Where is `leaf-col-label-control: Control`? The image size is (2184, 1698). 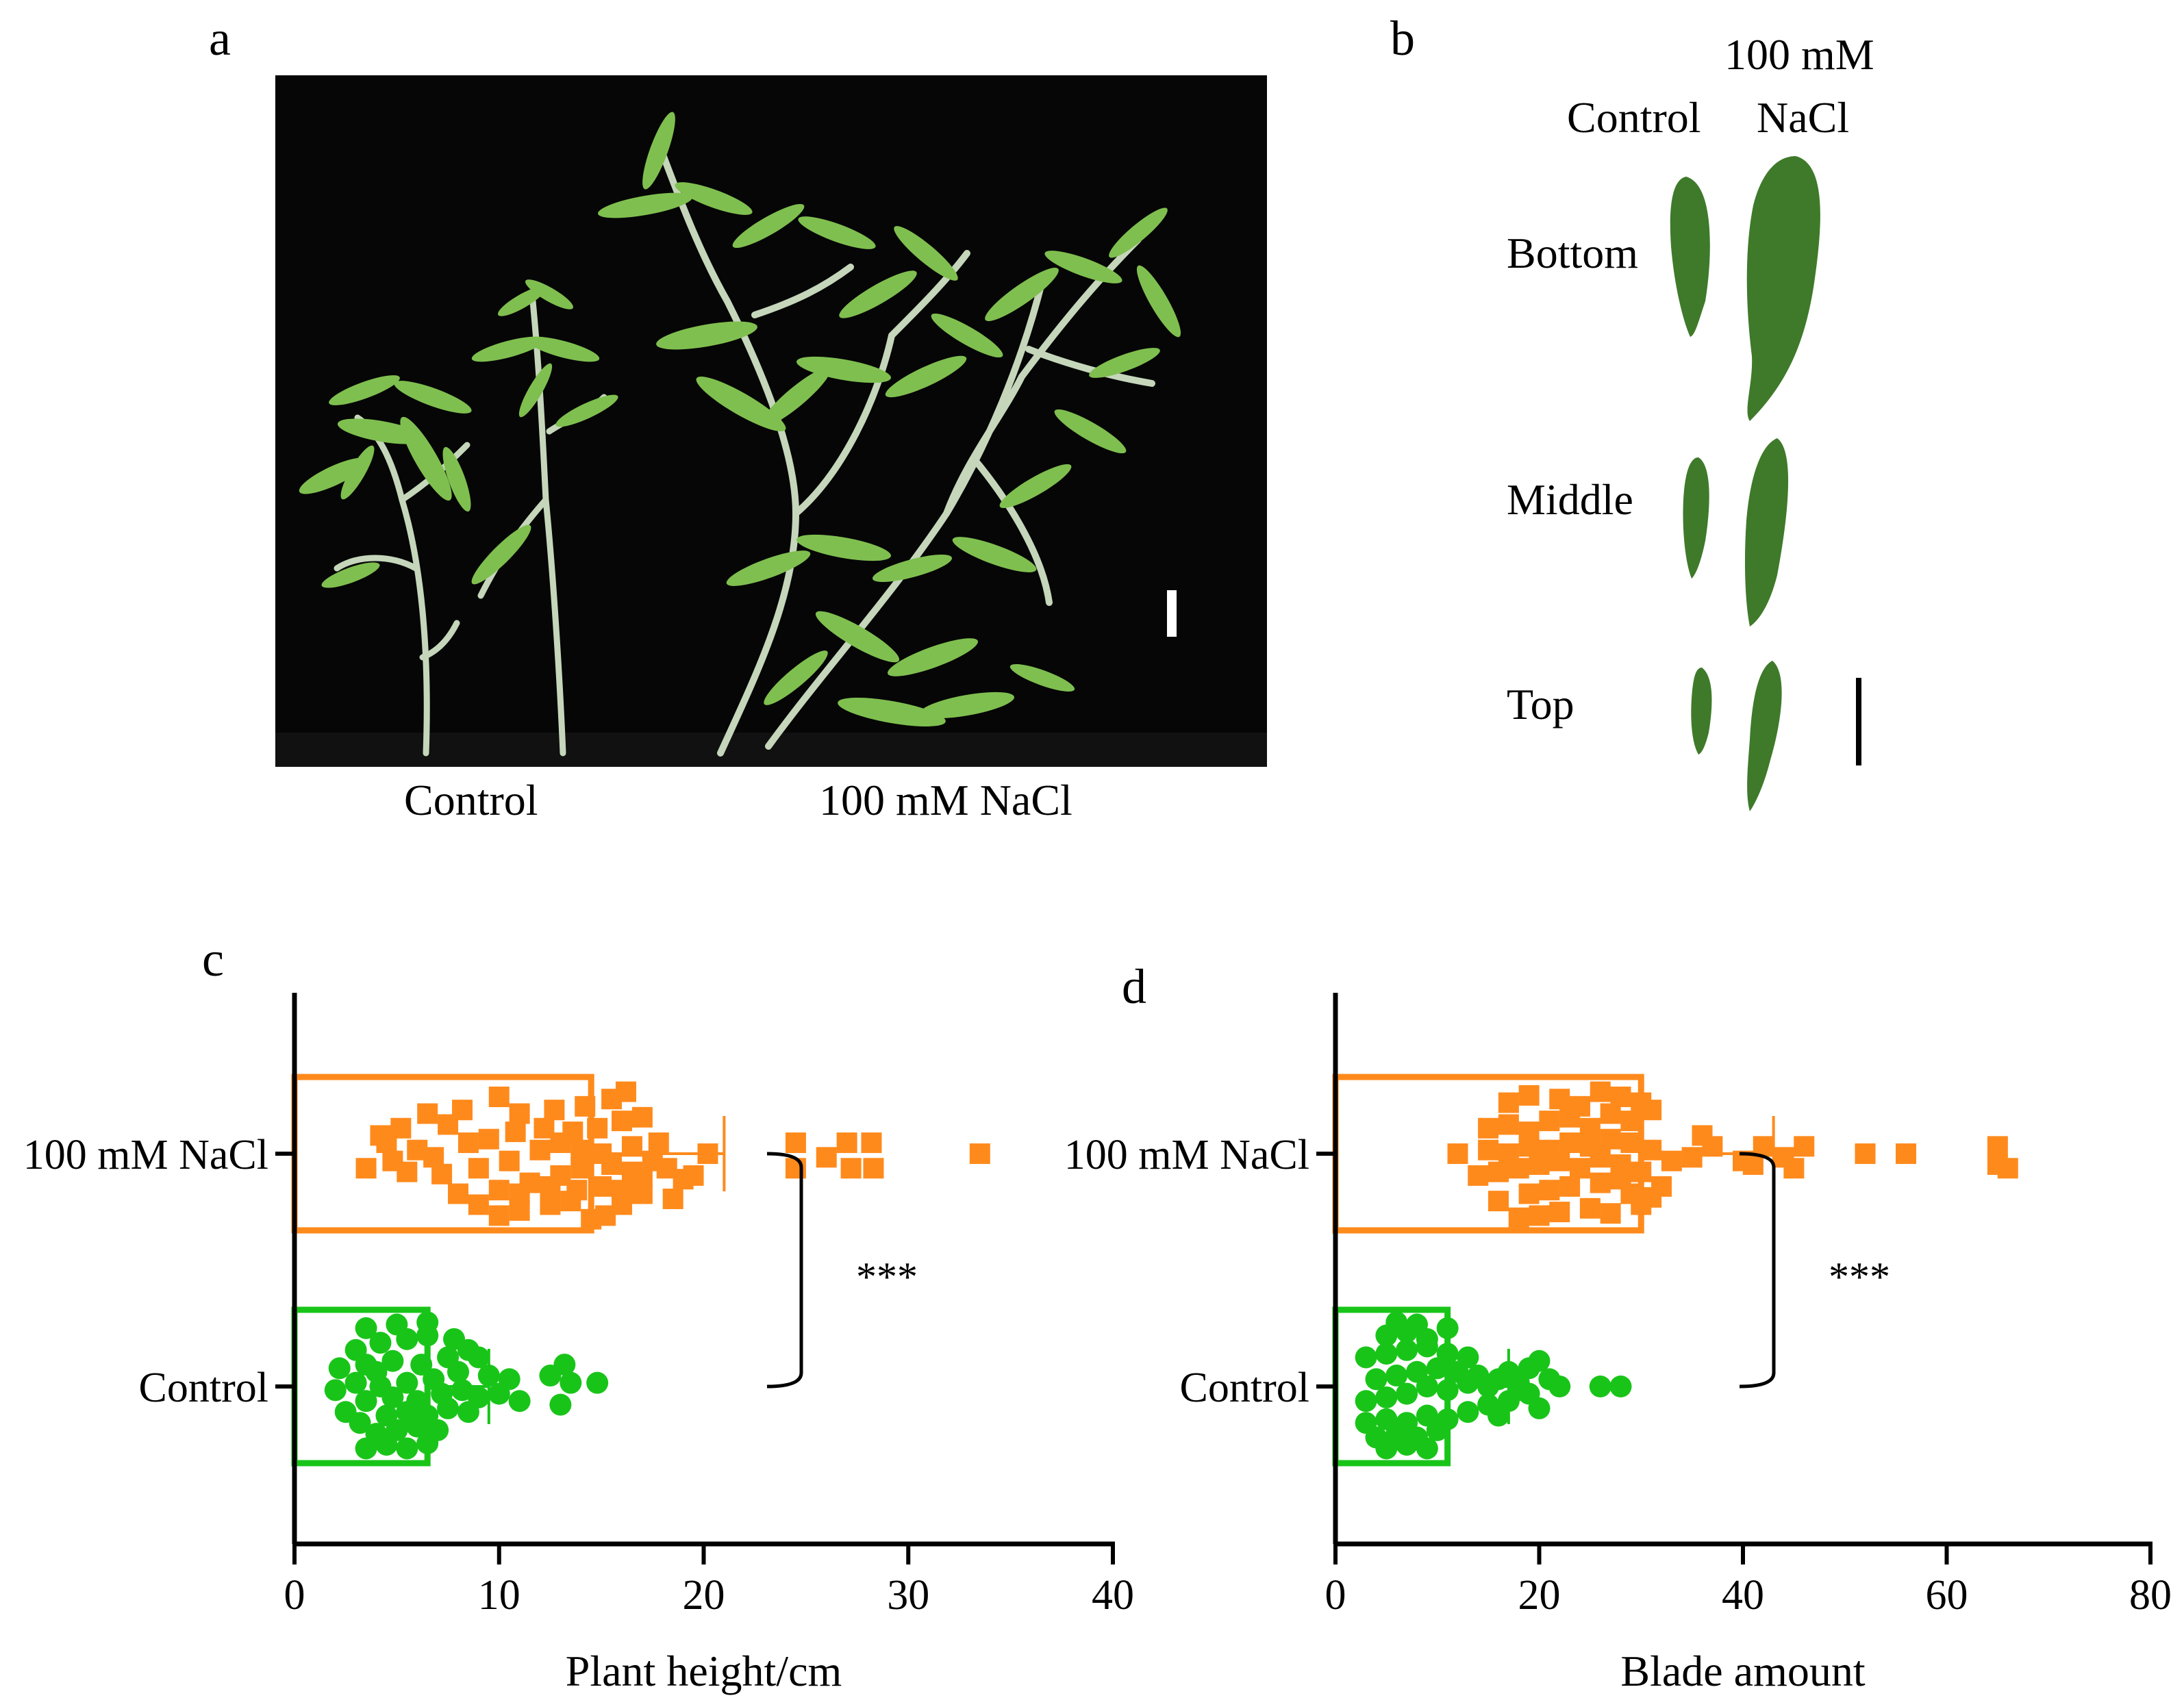
leaf-col-label-control: Control is located at coordinates (1634, 117).